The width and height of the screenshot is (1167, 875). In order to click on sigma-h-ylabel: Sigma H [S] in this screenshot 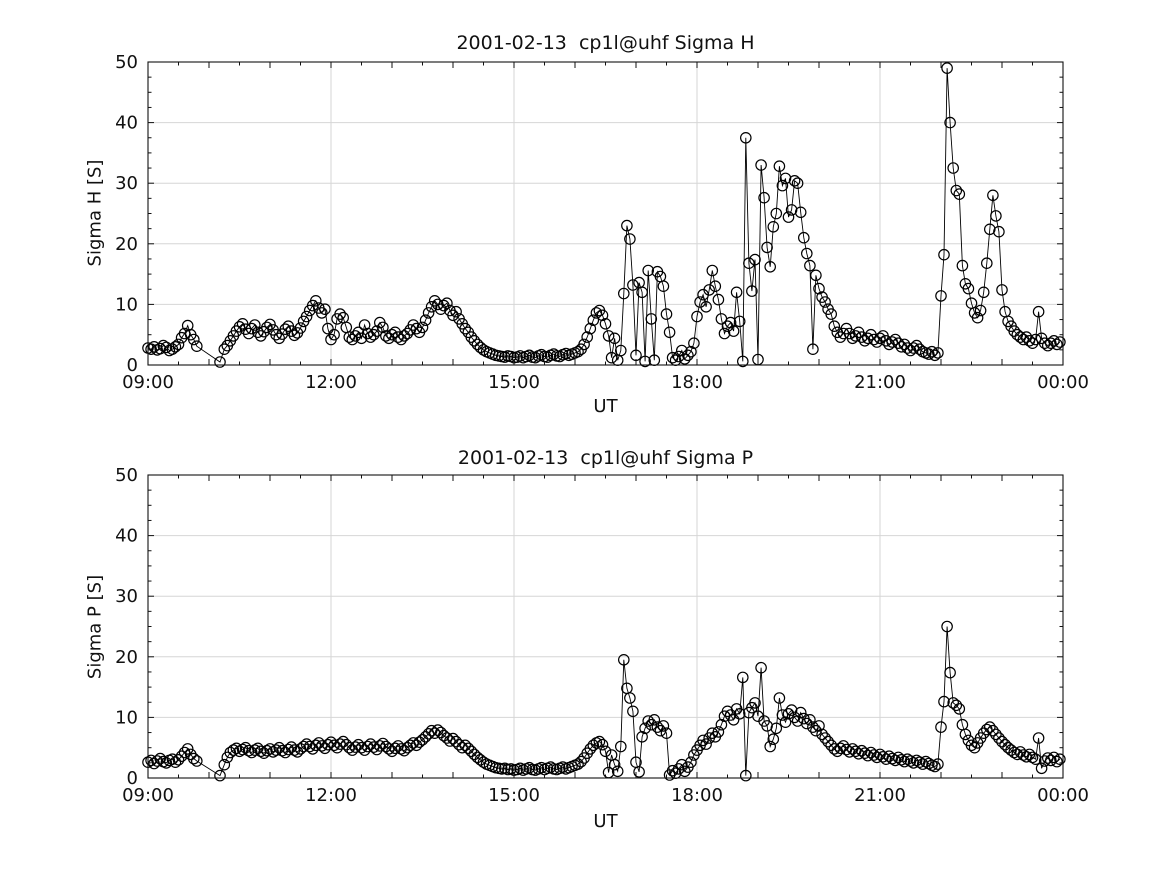, I will do `click(95, 213)`.